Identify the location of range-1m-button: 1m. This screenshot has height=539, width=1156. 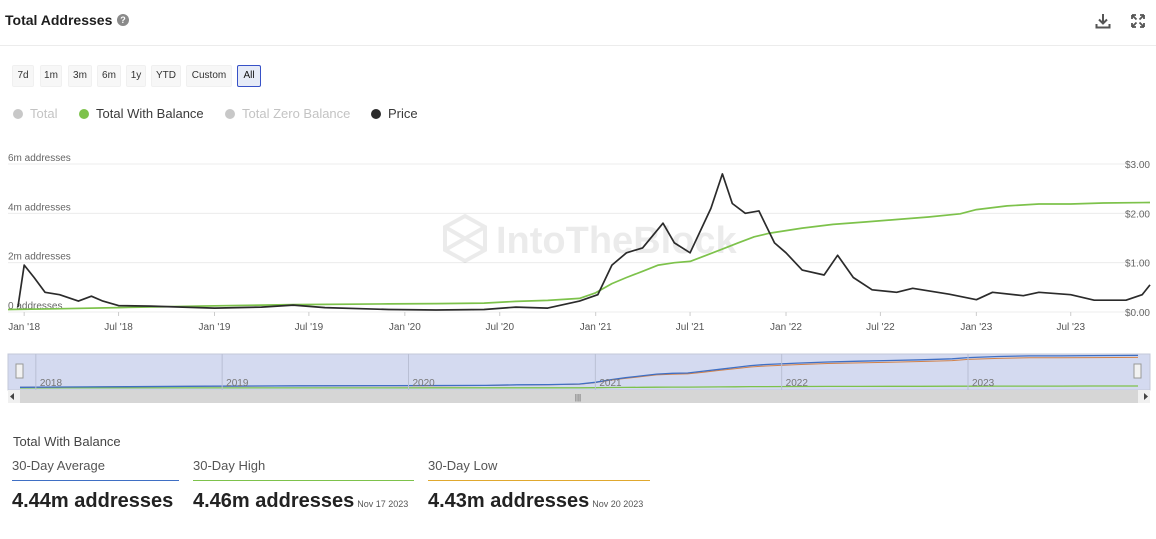
(51, 76).